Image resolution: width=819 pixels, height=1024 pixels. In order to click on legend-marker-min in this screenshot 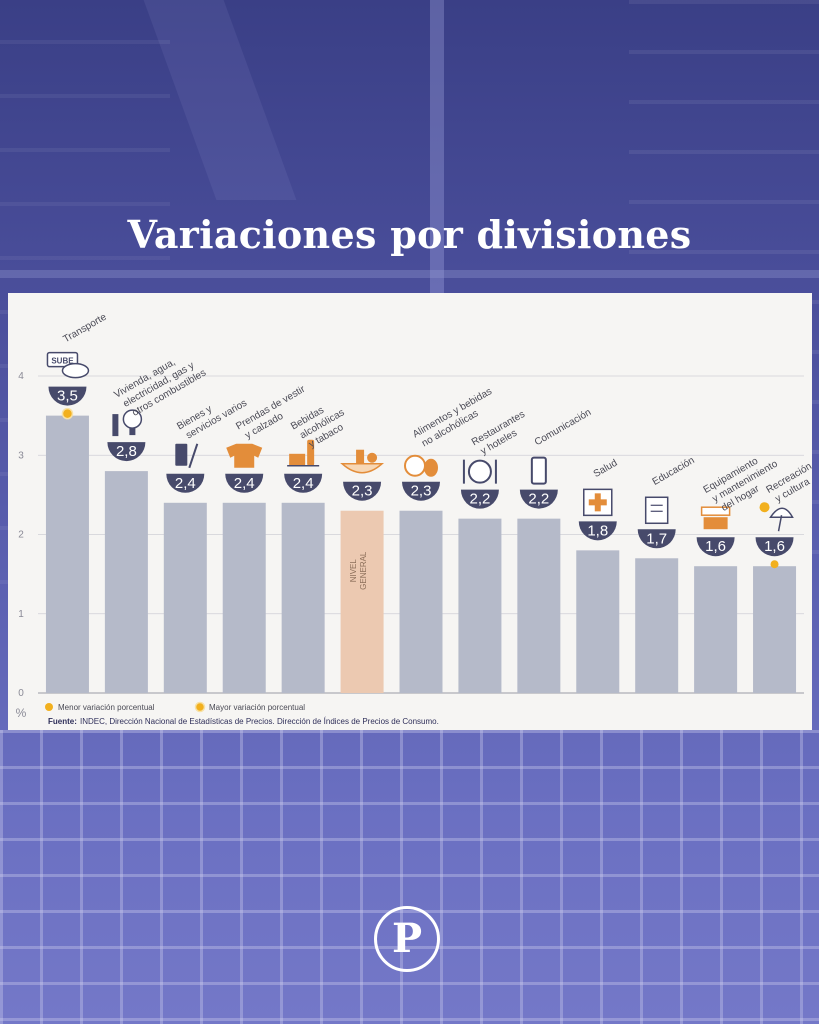, I will do `click(49, 707)`.